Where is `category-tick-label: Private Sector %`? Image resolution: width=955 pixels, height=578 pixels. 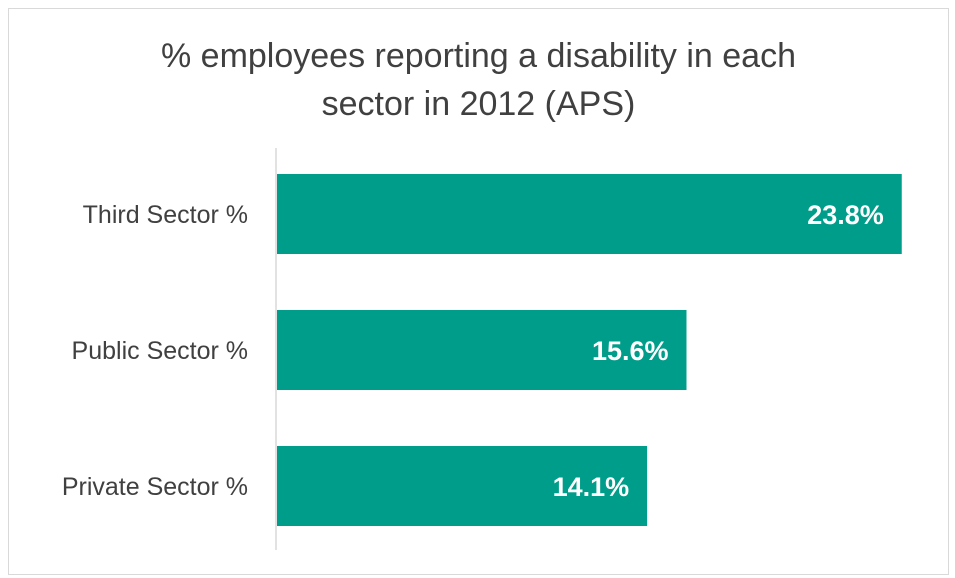
category-tick-label: Private Sector % is located at coordinates (155, 487).